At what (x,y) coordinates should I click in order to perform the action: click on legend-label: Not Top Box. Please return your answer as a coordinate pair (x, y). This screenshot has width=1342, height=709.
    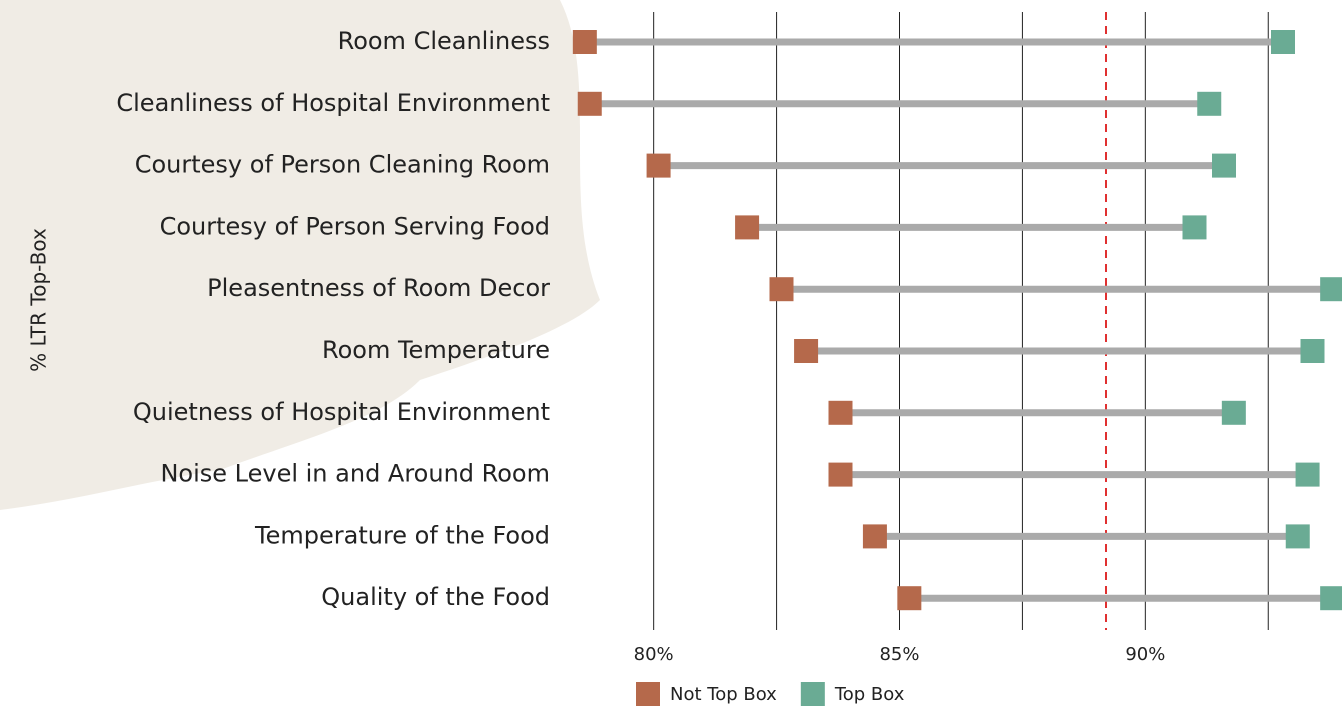
    Looking at the image, I should click on (723, 694).